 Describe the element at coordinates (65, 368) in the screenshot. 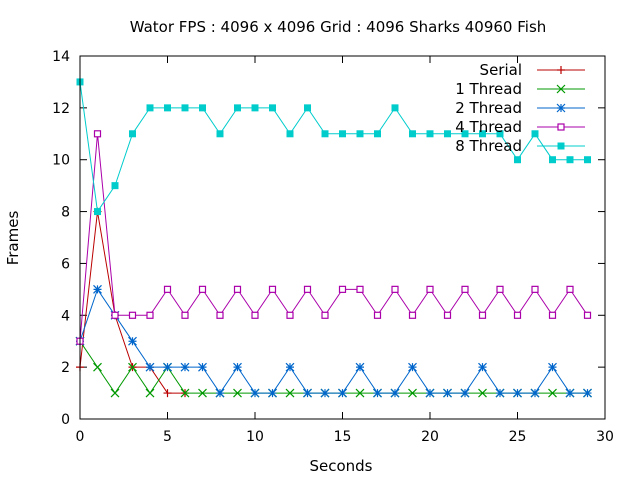

I see `y-tick-label: 2` at that location.